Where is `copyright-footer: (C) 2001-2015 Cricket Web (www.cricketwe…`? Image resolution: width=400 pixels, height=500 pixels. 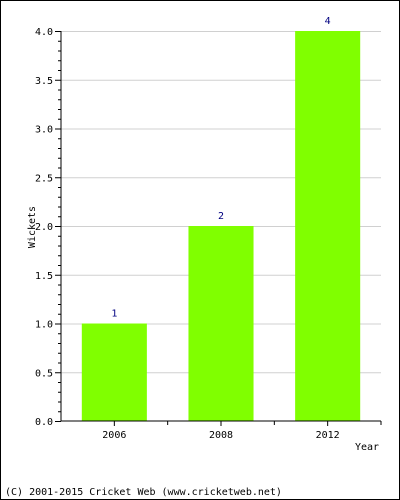 copyright-footer: (C) 2001-2015 Cricket Web (www.cricketwe… is located at coordinates (143, 492).